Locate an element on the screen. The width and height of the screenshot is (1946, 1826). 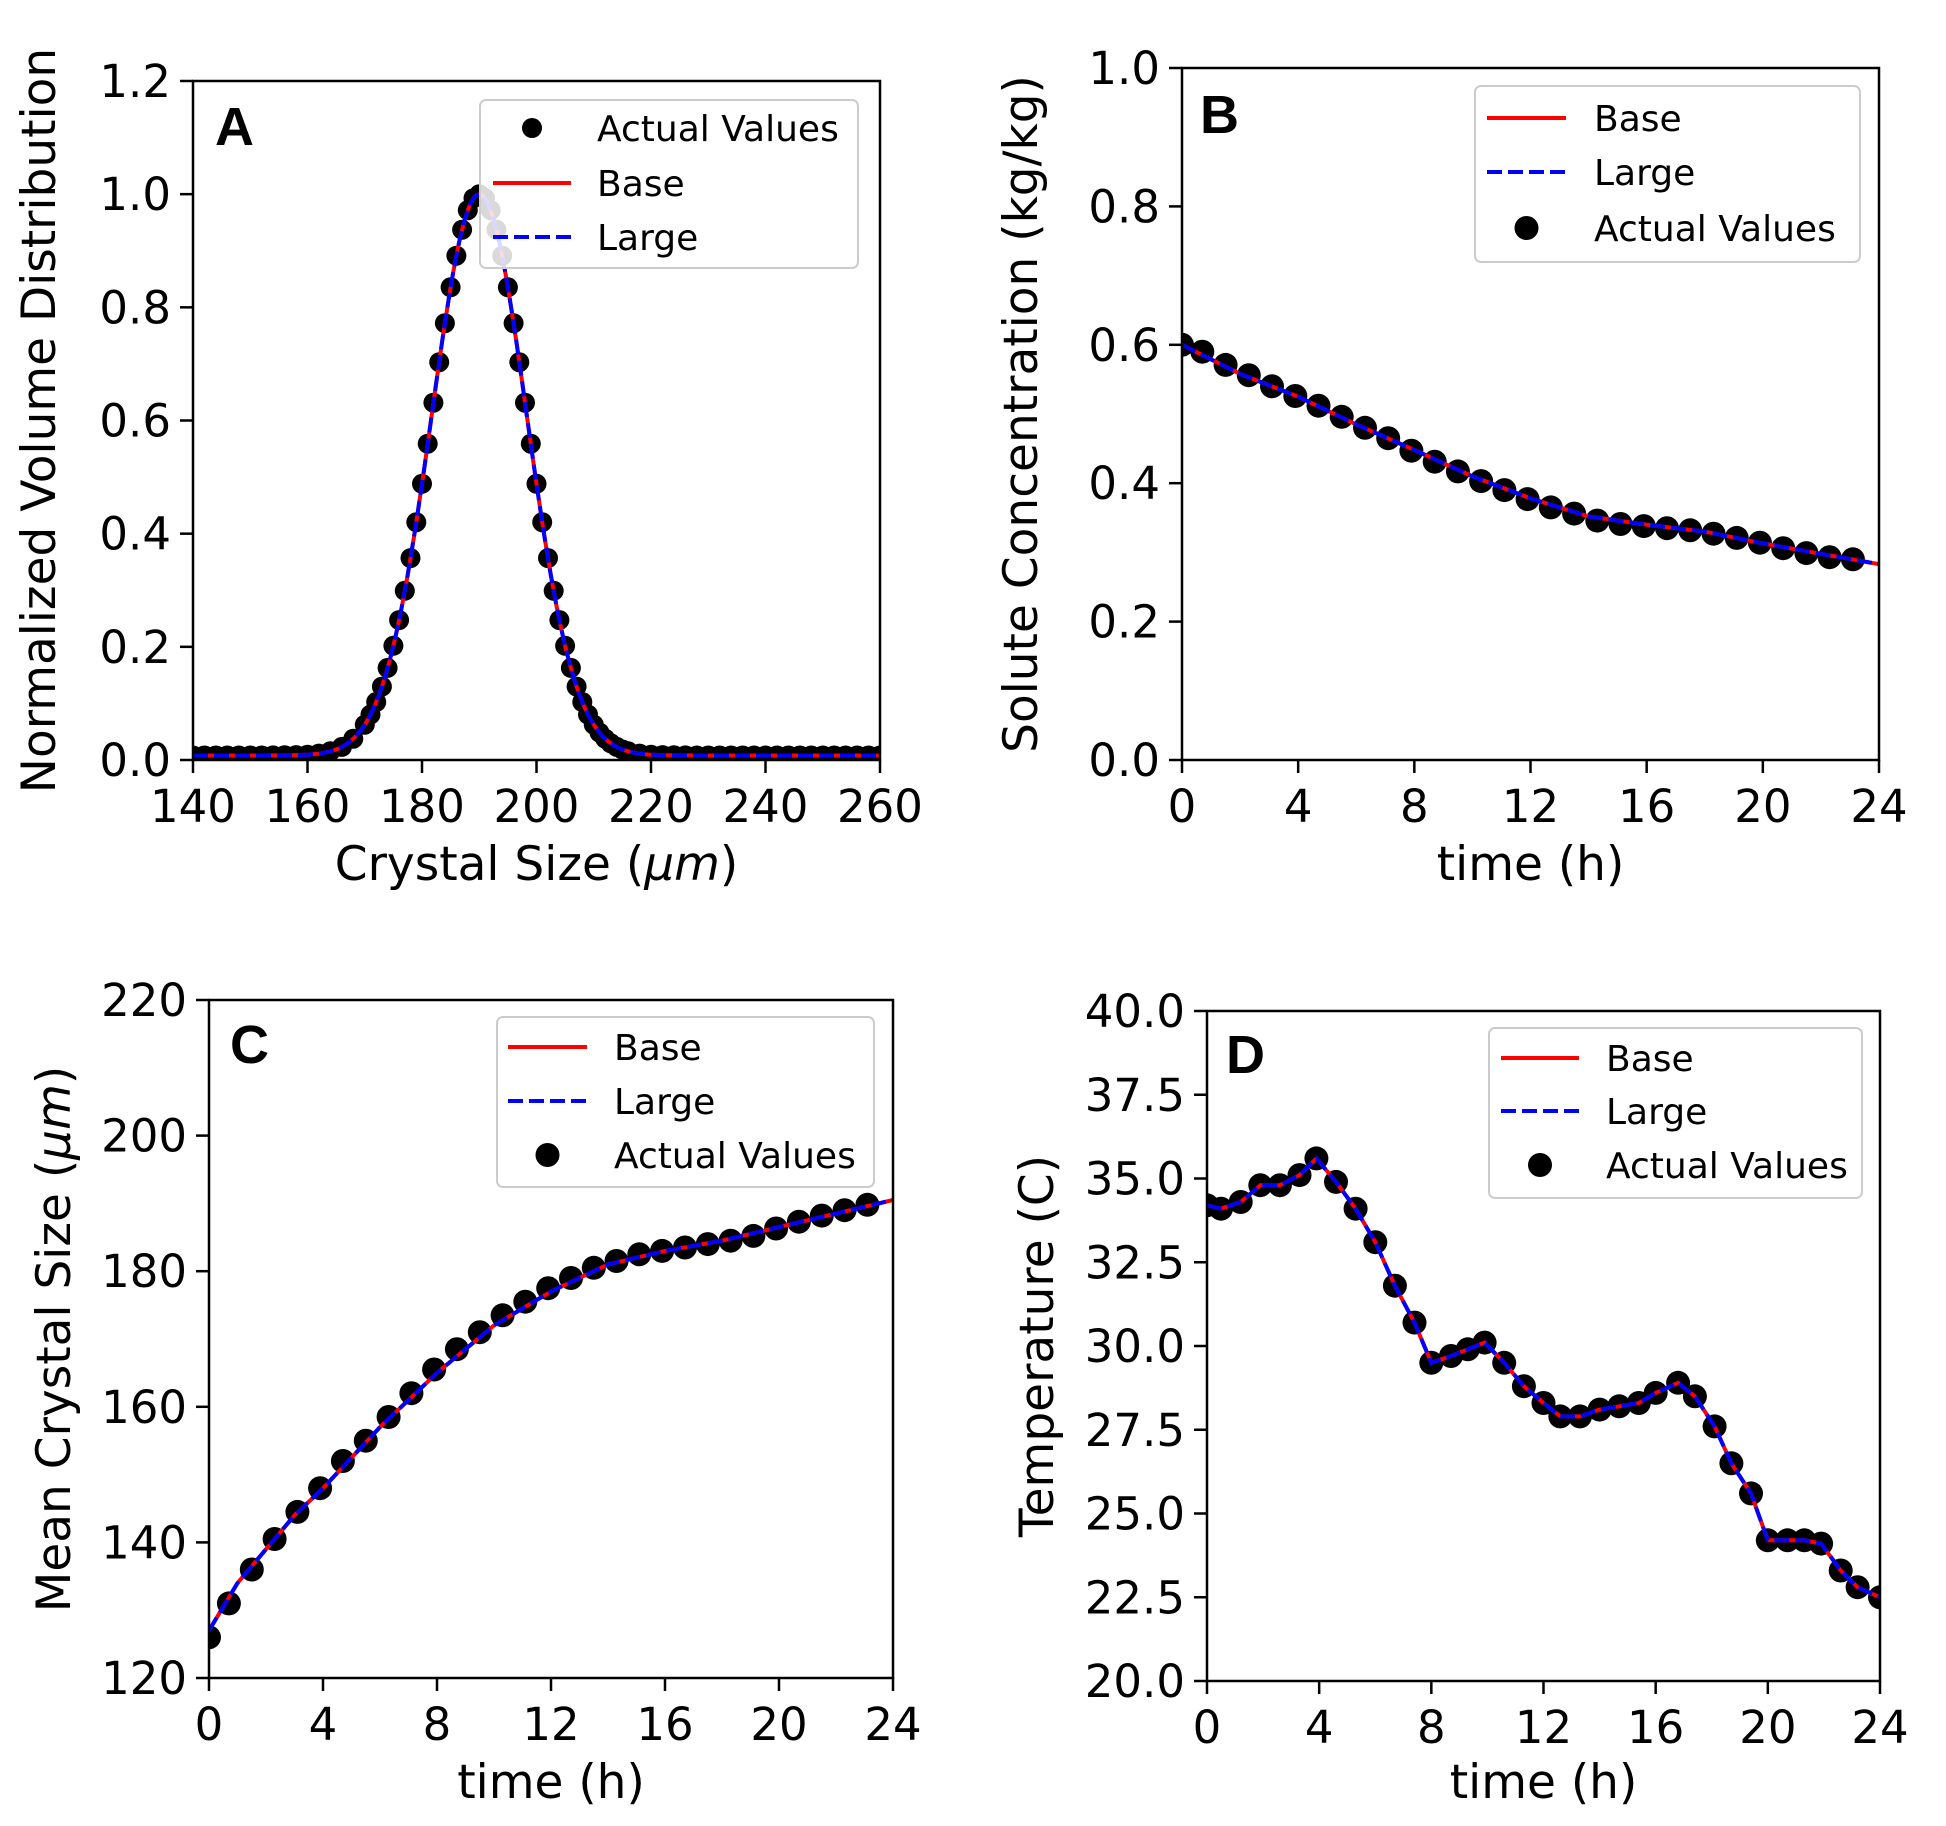
y-tick-label: 32.5 is located at coordinates (1135, 1262).